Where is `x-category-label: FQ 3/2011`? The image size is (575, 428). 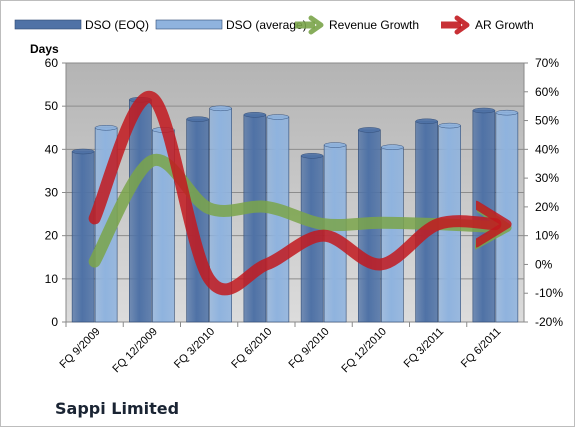 x-category-label: FQ 3/2011 is located at coordinates (424, 348).